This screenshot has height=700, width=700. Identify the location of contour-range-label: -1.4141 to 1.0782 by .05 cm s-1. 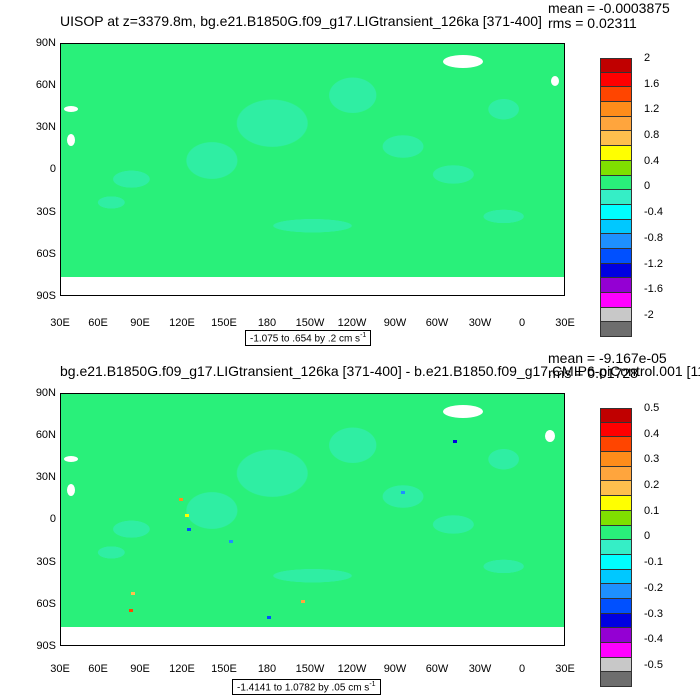
(306, 687).